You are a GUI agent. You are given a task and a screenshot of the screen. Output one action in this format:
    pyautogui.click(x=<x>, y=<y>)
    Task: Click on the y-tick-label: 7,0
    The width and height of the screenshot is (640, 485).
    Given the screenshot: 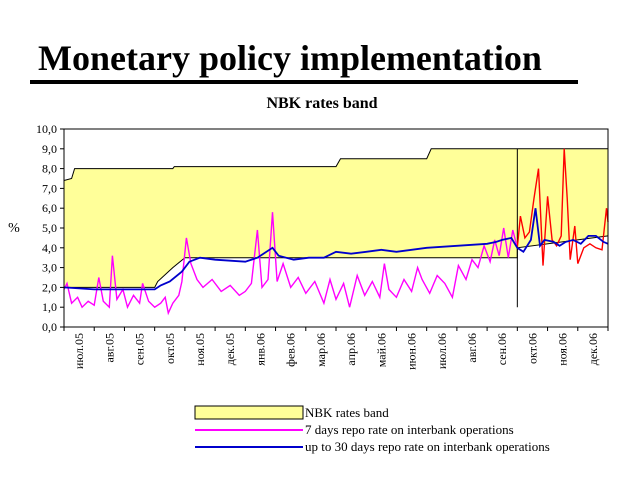 What is the action you would take?
    pyautogui.click(x=49, y=188)
    